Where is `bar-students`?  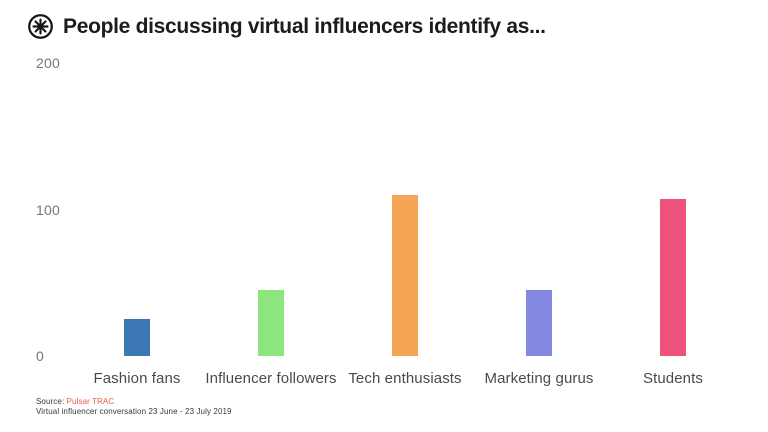
bar-students is located at coordinates (673, 277).